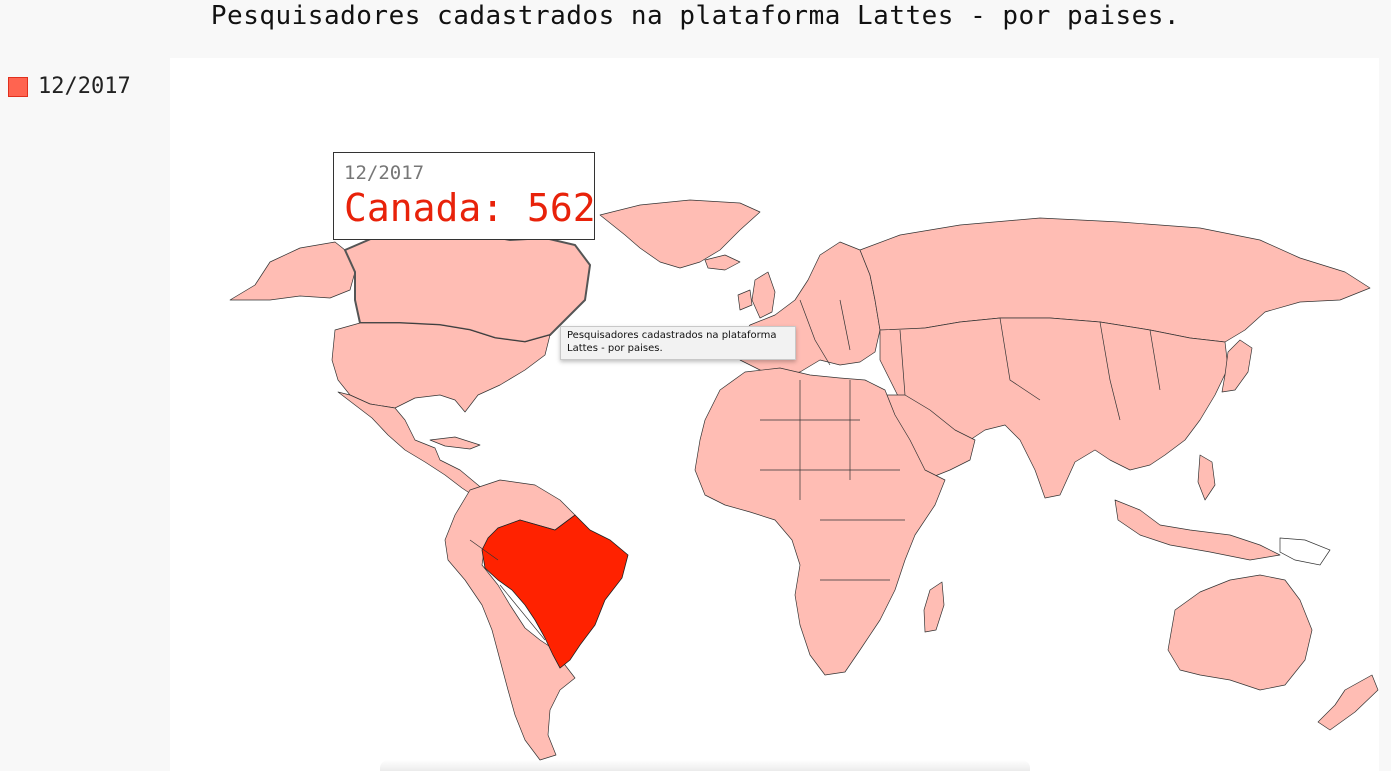 The image size is (1391, 771). What do you see at coordinates (745, 300) in the screenshot?
I see `country-ireland` at bounding box center [745, 300].